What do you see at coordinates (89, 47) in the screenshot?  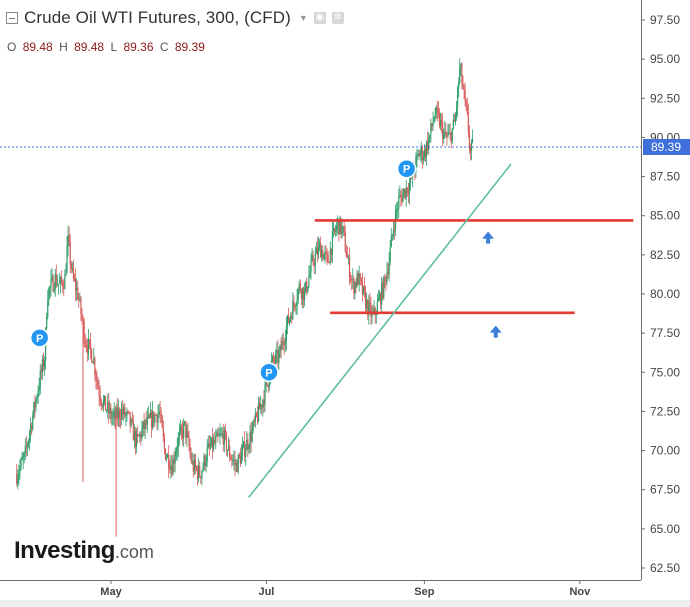 I see `high-value: 89.48` at bounding box center [89, 47].